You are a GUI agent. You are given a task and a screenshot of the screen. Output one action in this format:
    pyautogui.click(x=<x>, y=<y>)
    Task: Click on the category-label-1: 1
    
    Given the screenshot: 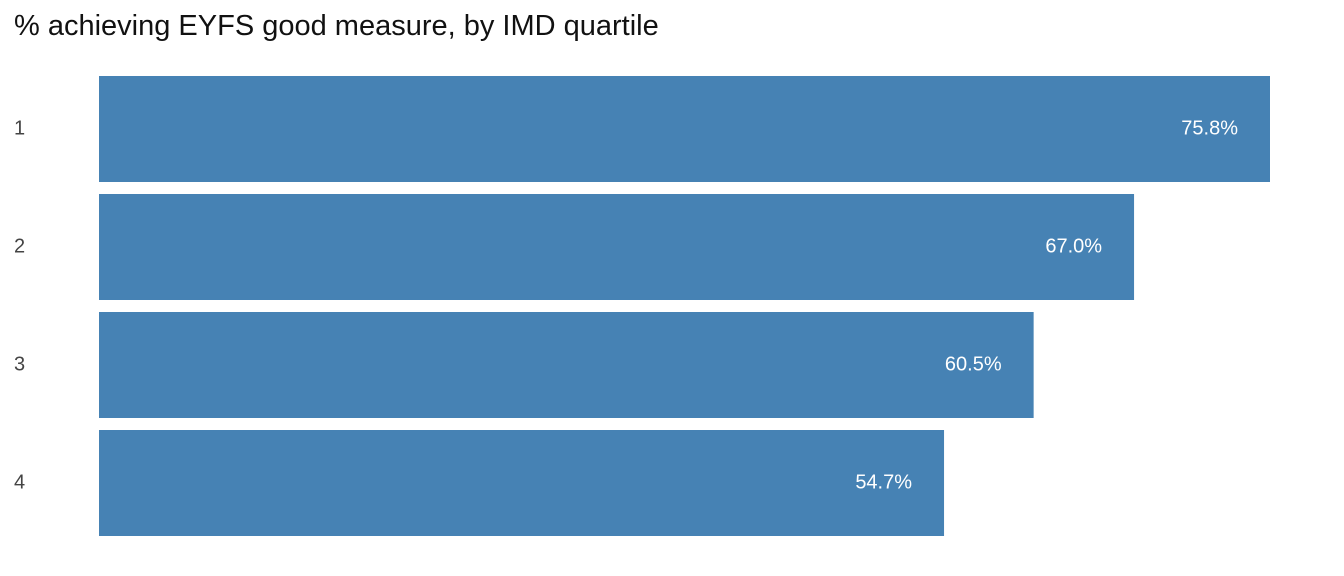 What is the action you would take?
    pyautogui.click(x=19, y=128)
    